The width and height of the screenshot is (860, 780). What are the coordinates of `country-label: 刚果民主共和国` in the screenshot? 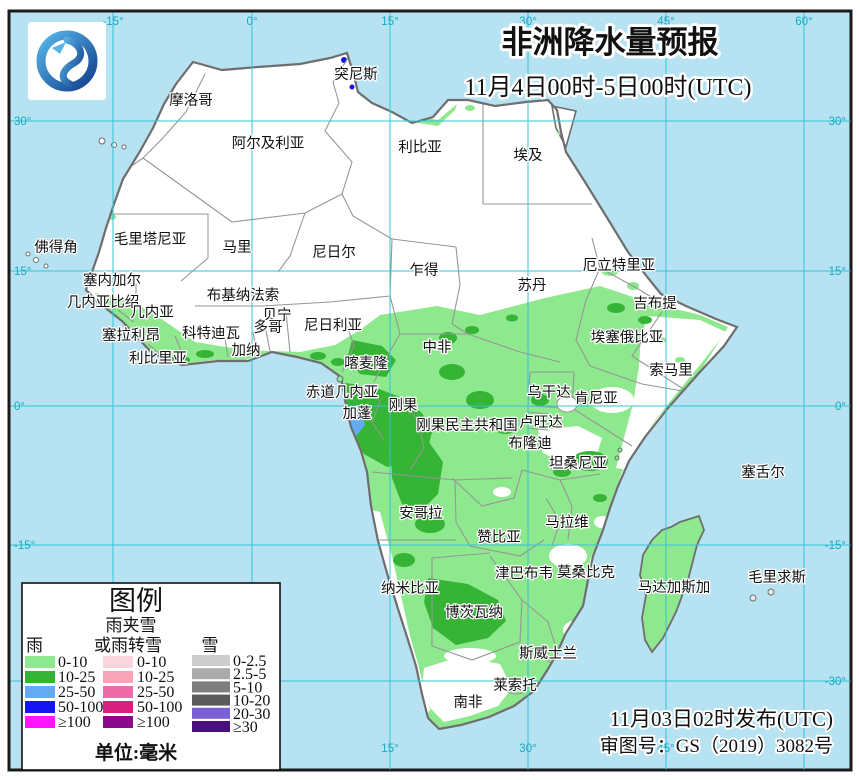 It's located at (467, 425).